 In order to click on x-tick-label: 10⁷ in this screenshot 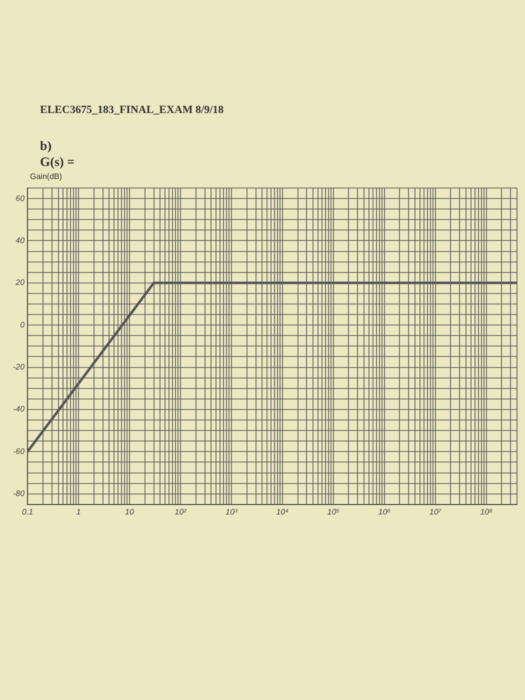, I will do `click(435, 511)`.